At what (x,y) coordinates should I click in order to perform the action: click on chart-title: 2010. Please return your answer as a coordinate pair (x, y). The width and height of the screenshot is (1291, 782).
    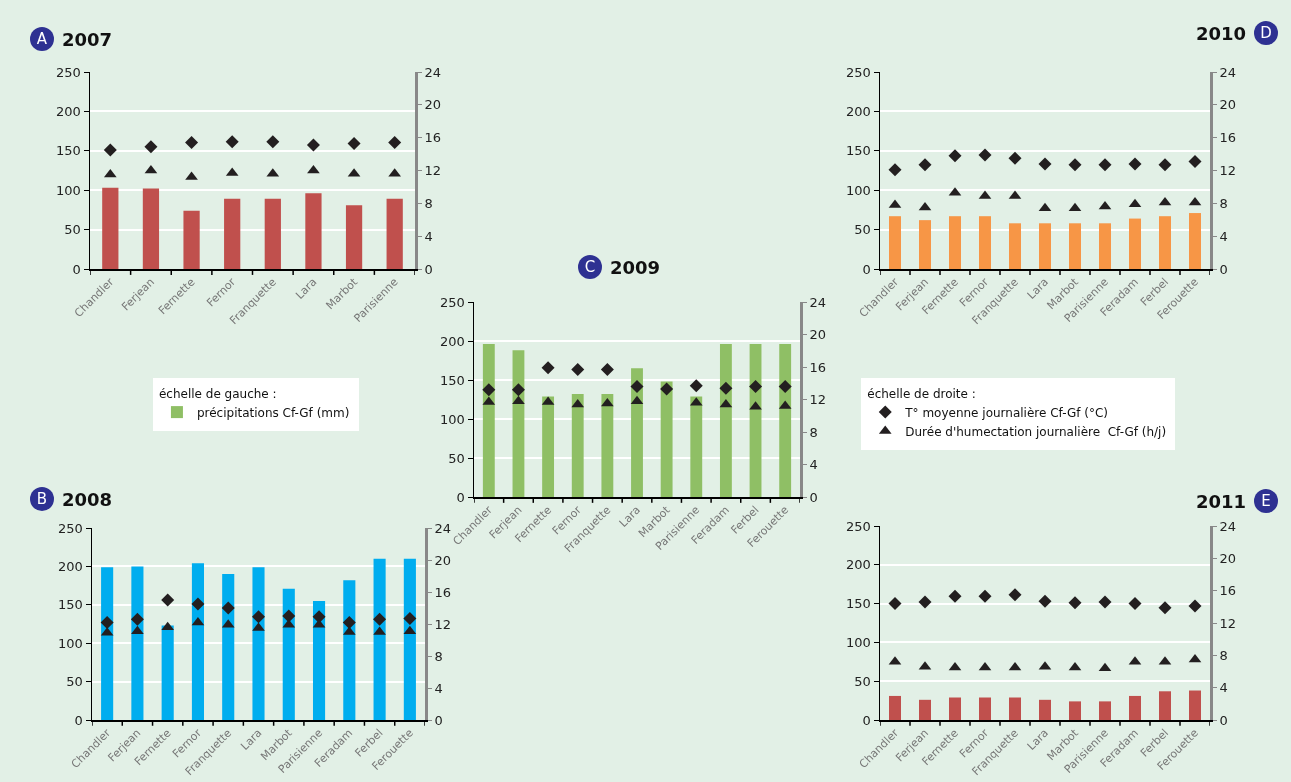
    Looking at the image, I should click on (1220, 33).